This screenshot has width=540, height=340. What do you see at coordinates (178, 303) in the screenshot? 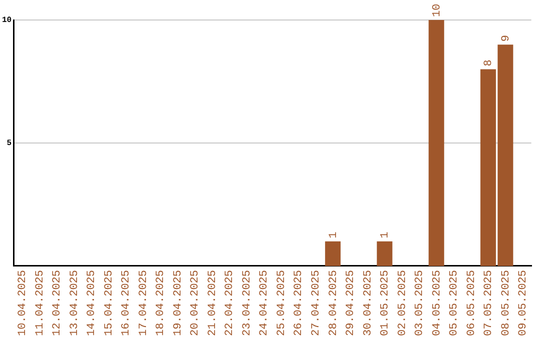
I see `x-tick-label: 19.04.2025` at bounding box center [178, 303].